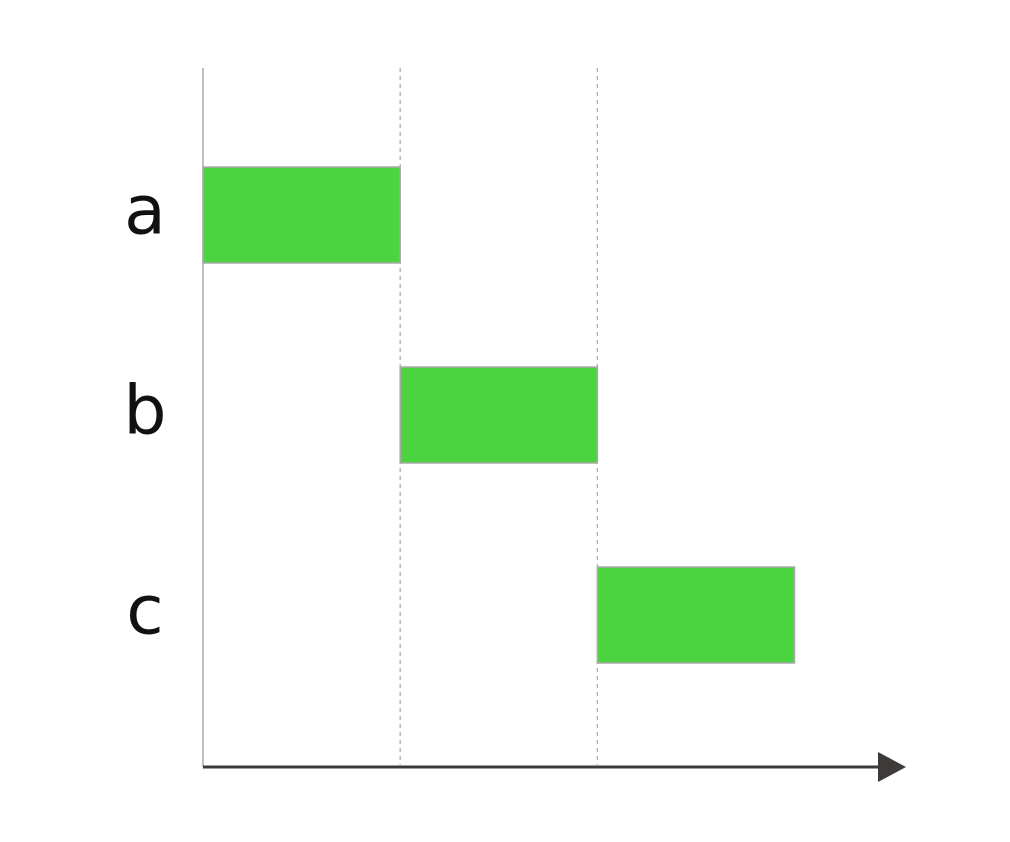  Describe the element at coordinates (892, 767) in the screenshot. I see `x-axis-arrow` at that location.